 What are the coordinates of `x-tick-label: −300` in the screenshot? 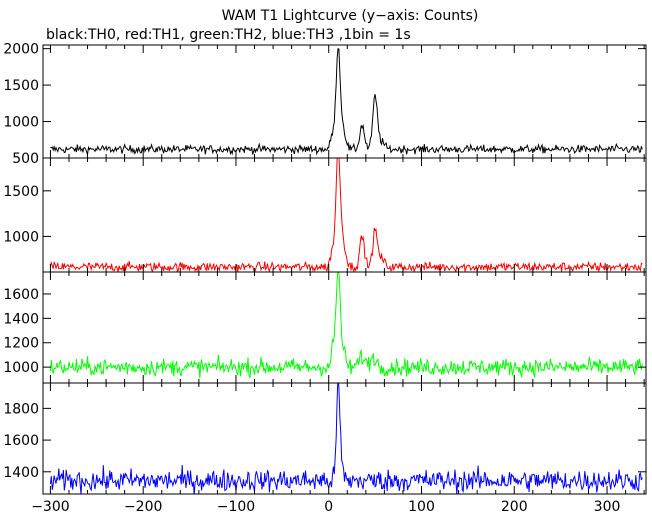 It's located at (50, 507).